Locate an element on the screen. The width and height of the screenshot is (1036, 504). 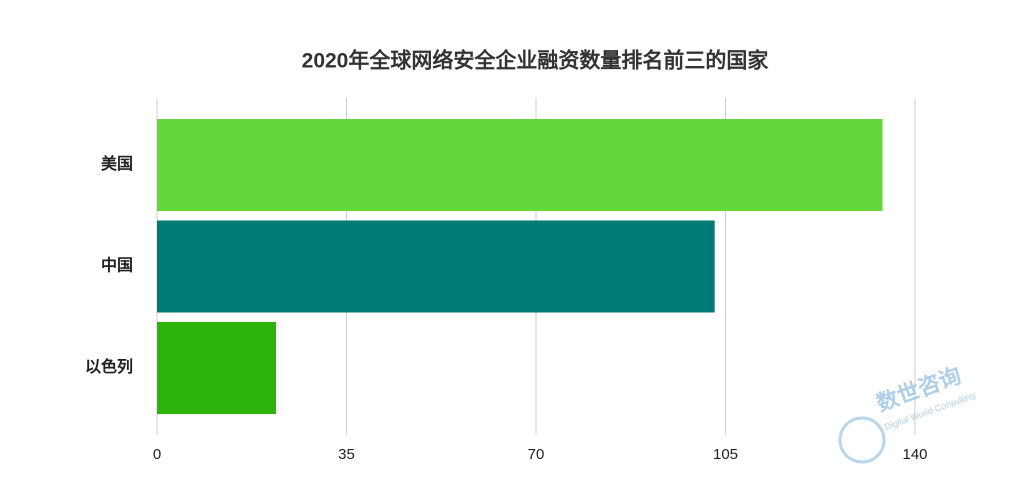
watermark-logo is located at coordinates (862, 440).